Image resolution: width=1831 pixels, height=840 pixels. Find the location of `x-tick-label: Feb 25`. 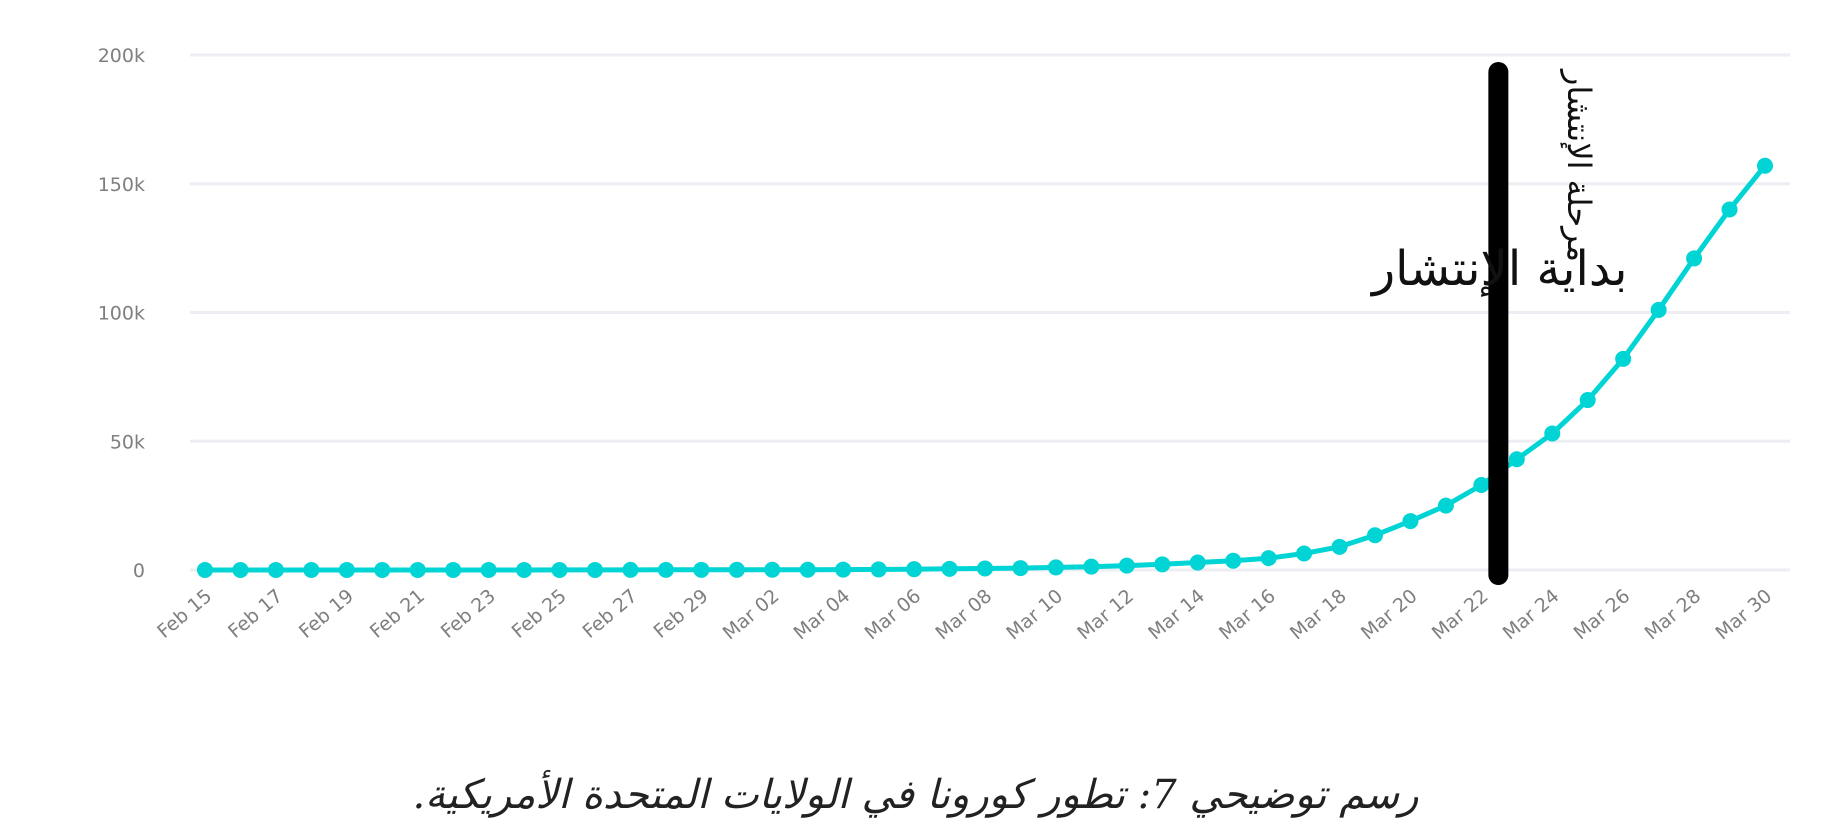

x-tick-label: Feb 25 is located at coordinates (539, 614).